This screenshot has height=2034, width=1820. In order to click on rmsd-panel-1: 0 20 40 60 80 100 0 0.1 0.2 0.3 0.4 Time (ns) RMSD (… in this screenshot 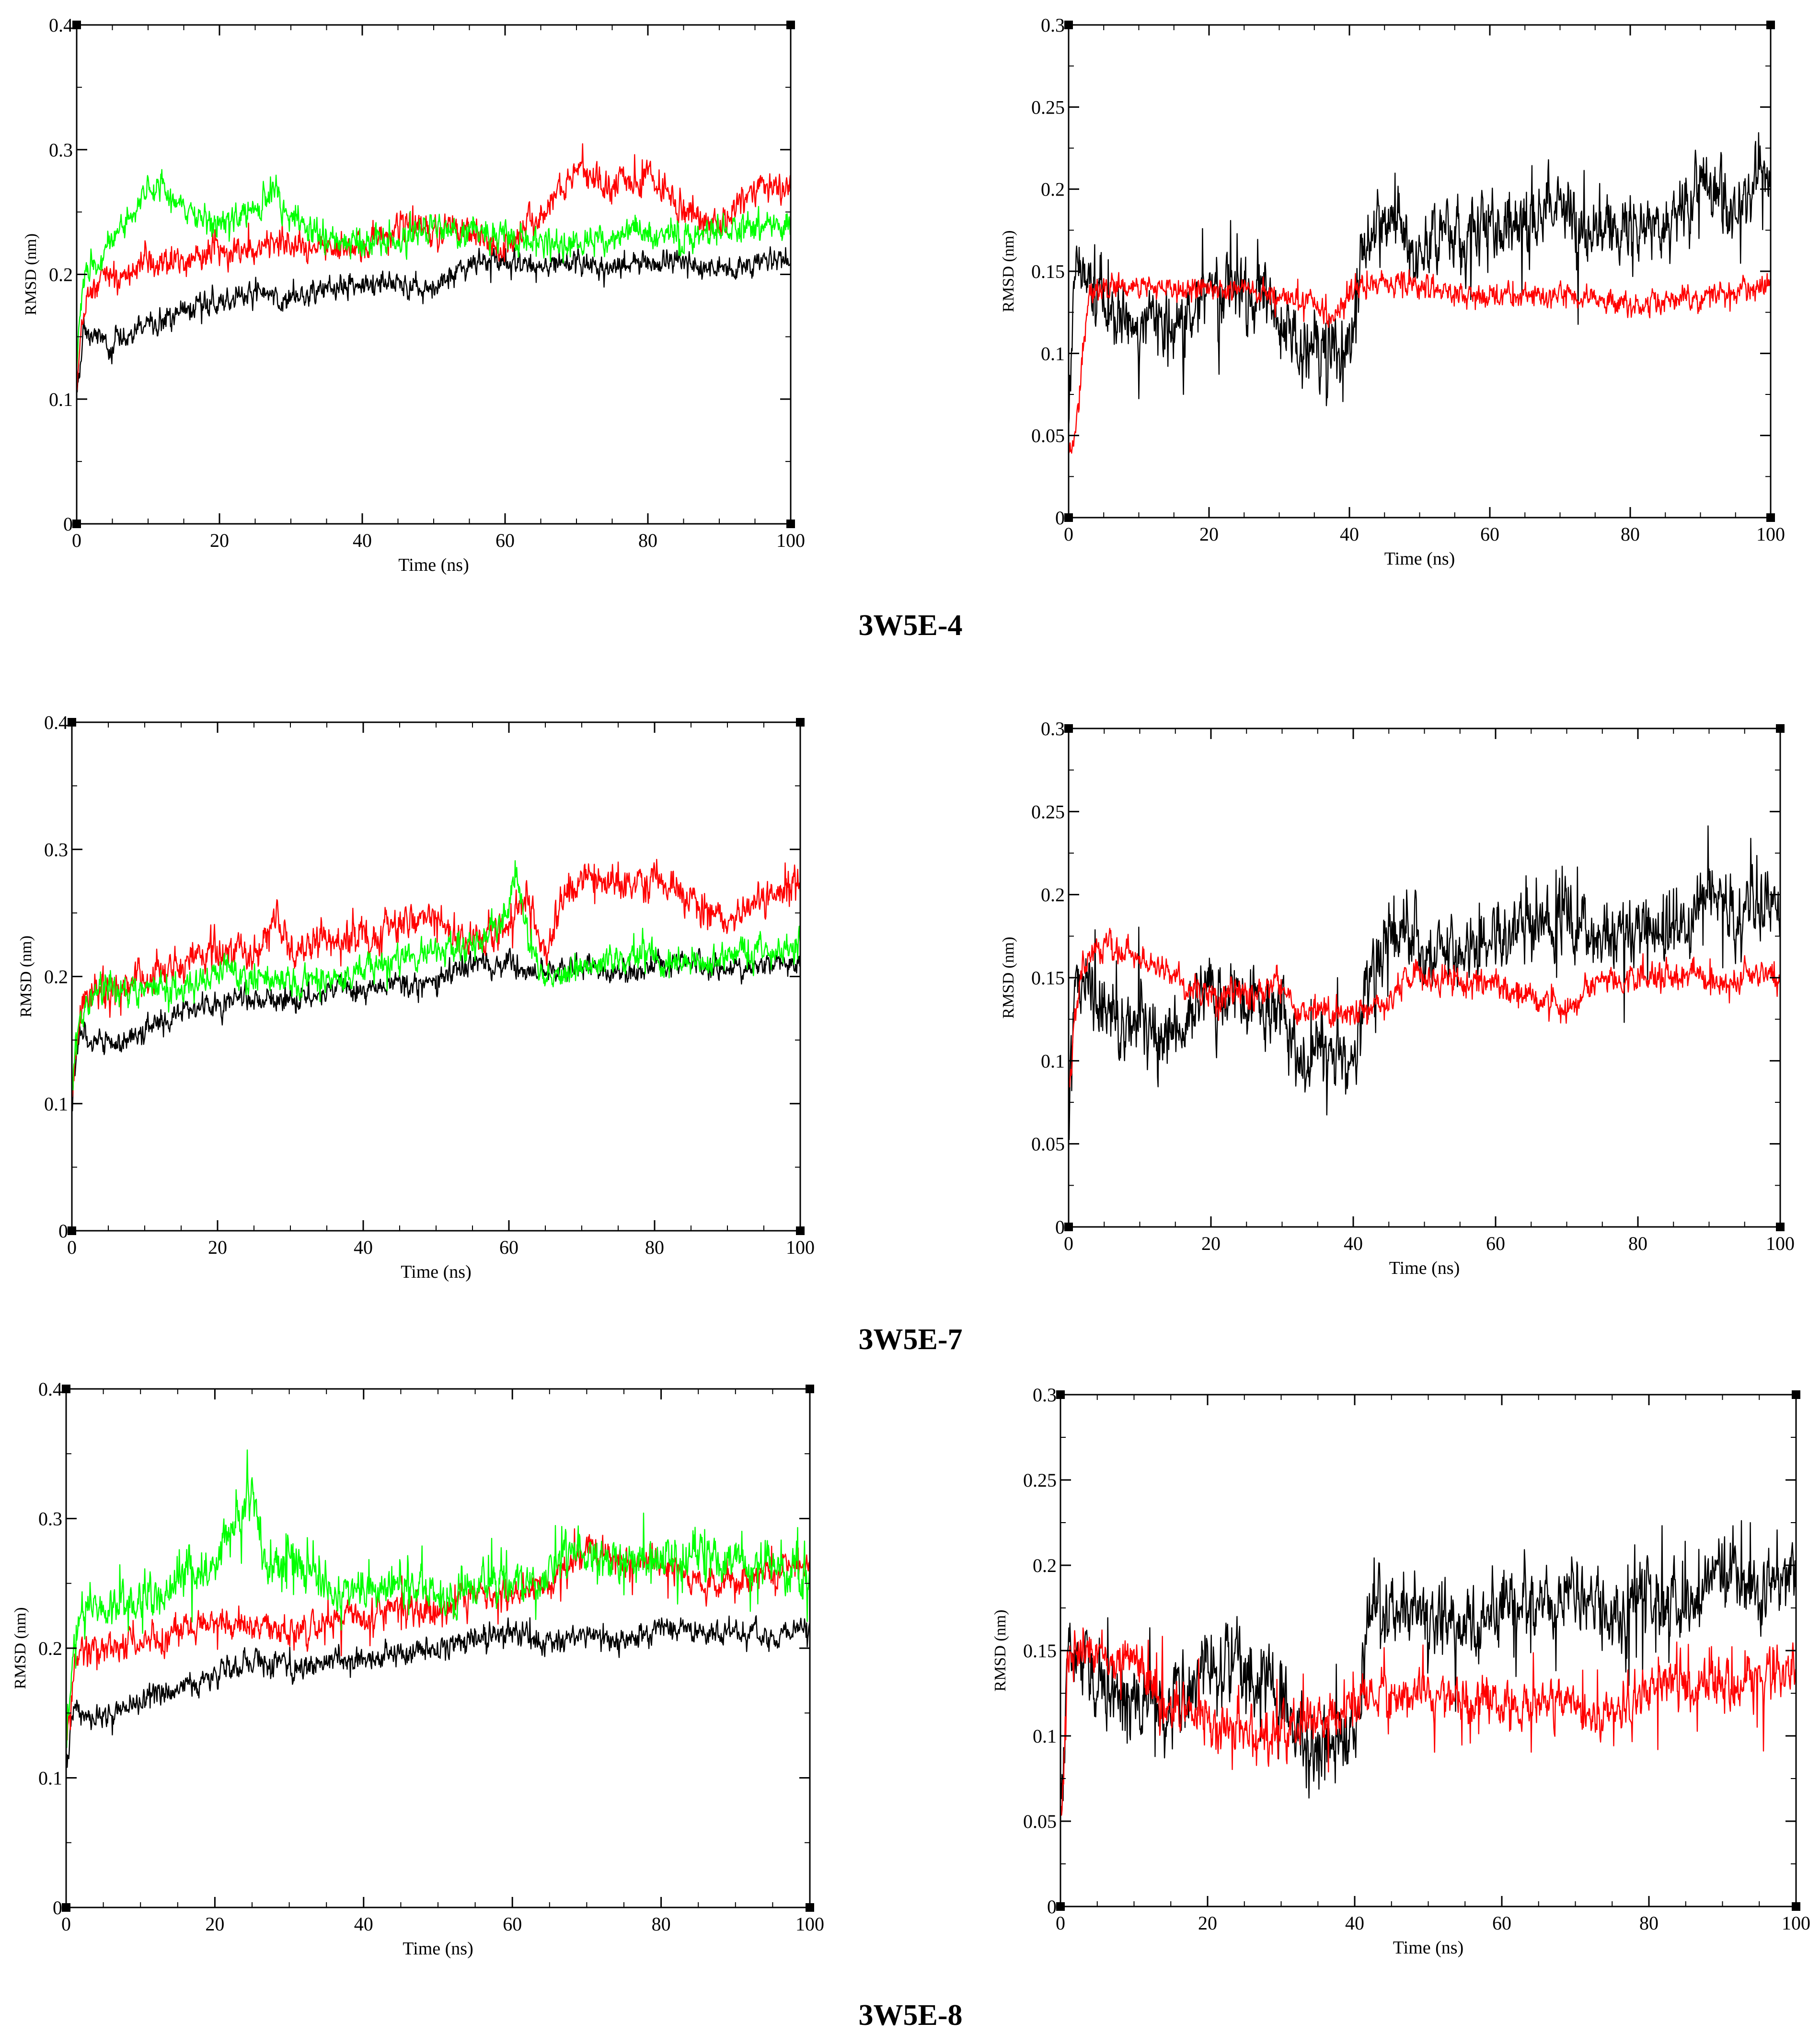, I will do `click(413, 295)`.